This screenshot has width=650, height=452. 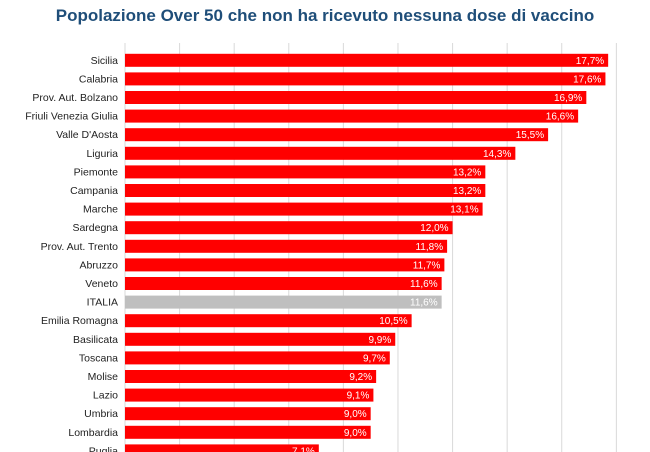 I want to click on bar-lombardia, so click(x=248, y=432).